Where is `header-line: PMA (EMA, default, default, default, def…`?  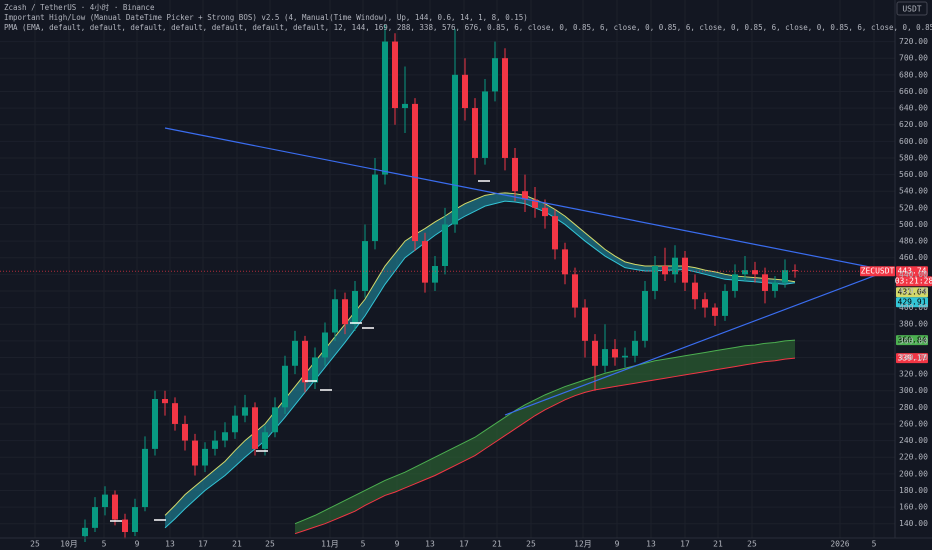
header-line: PMA (EMA, default, default, default, def… is located at coordinates (468, 27).